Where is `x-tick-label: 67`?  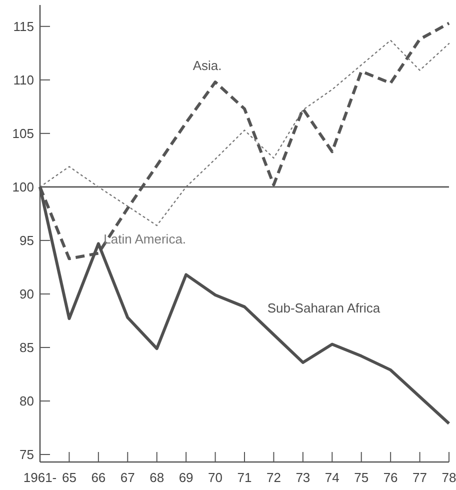 x-tick-label: 67 is located at coordinates (127, 477).